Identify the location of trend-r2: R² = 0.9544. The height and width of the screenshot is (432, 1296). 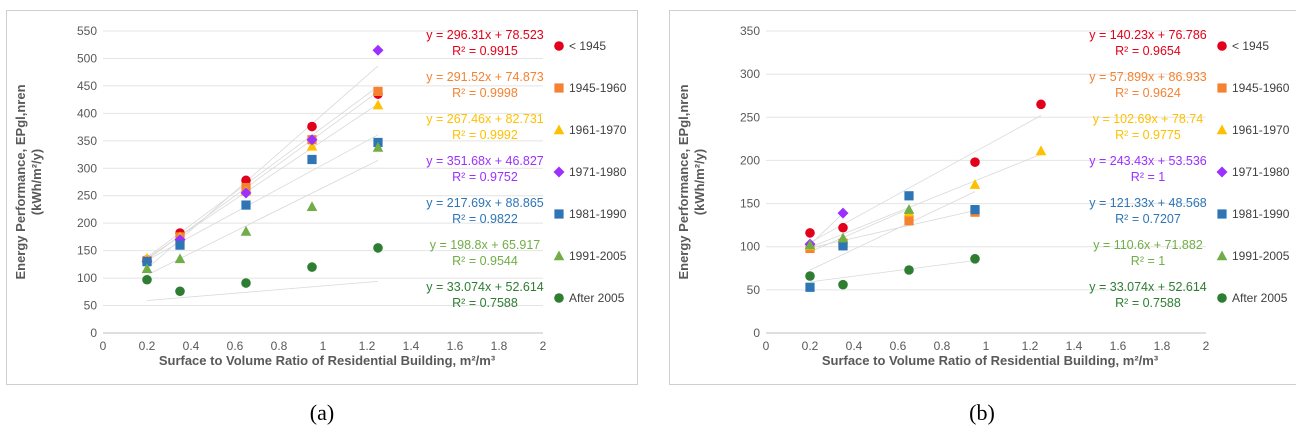
(485, 261).